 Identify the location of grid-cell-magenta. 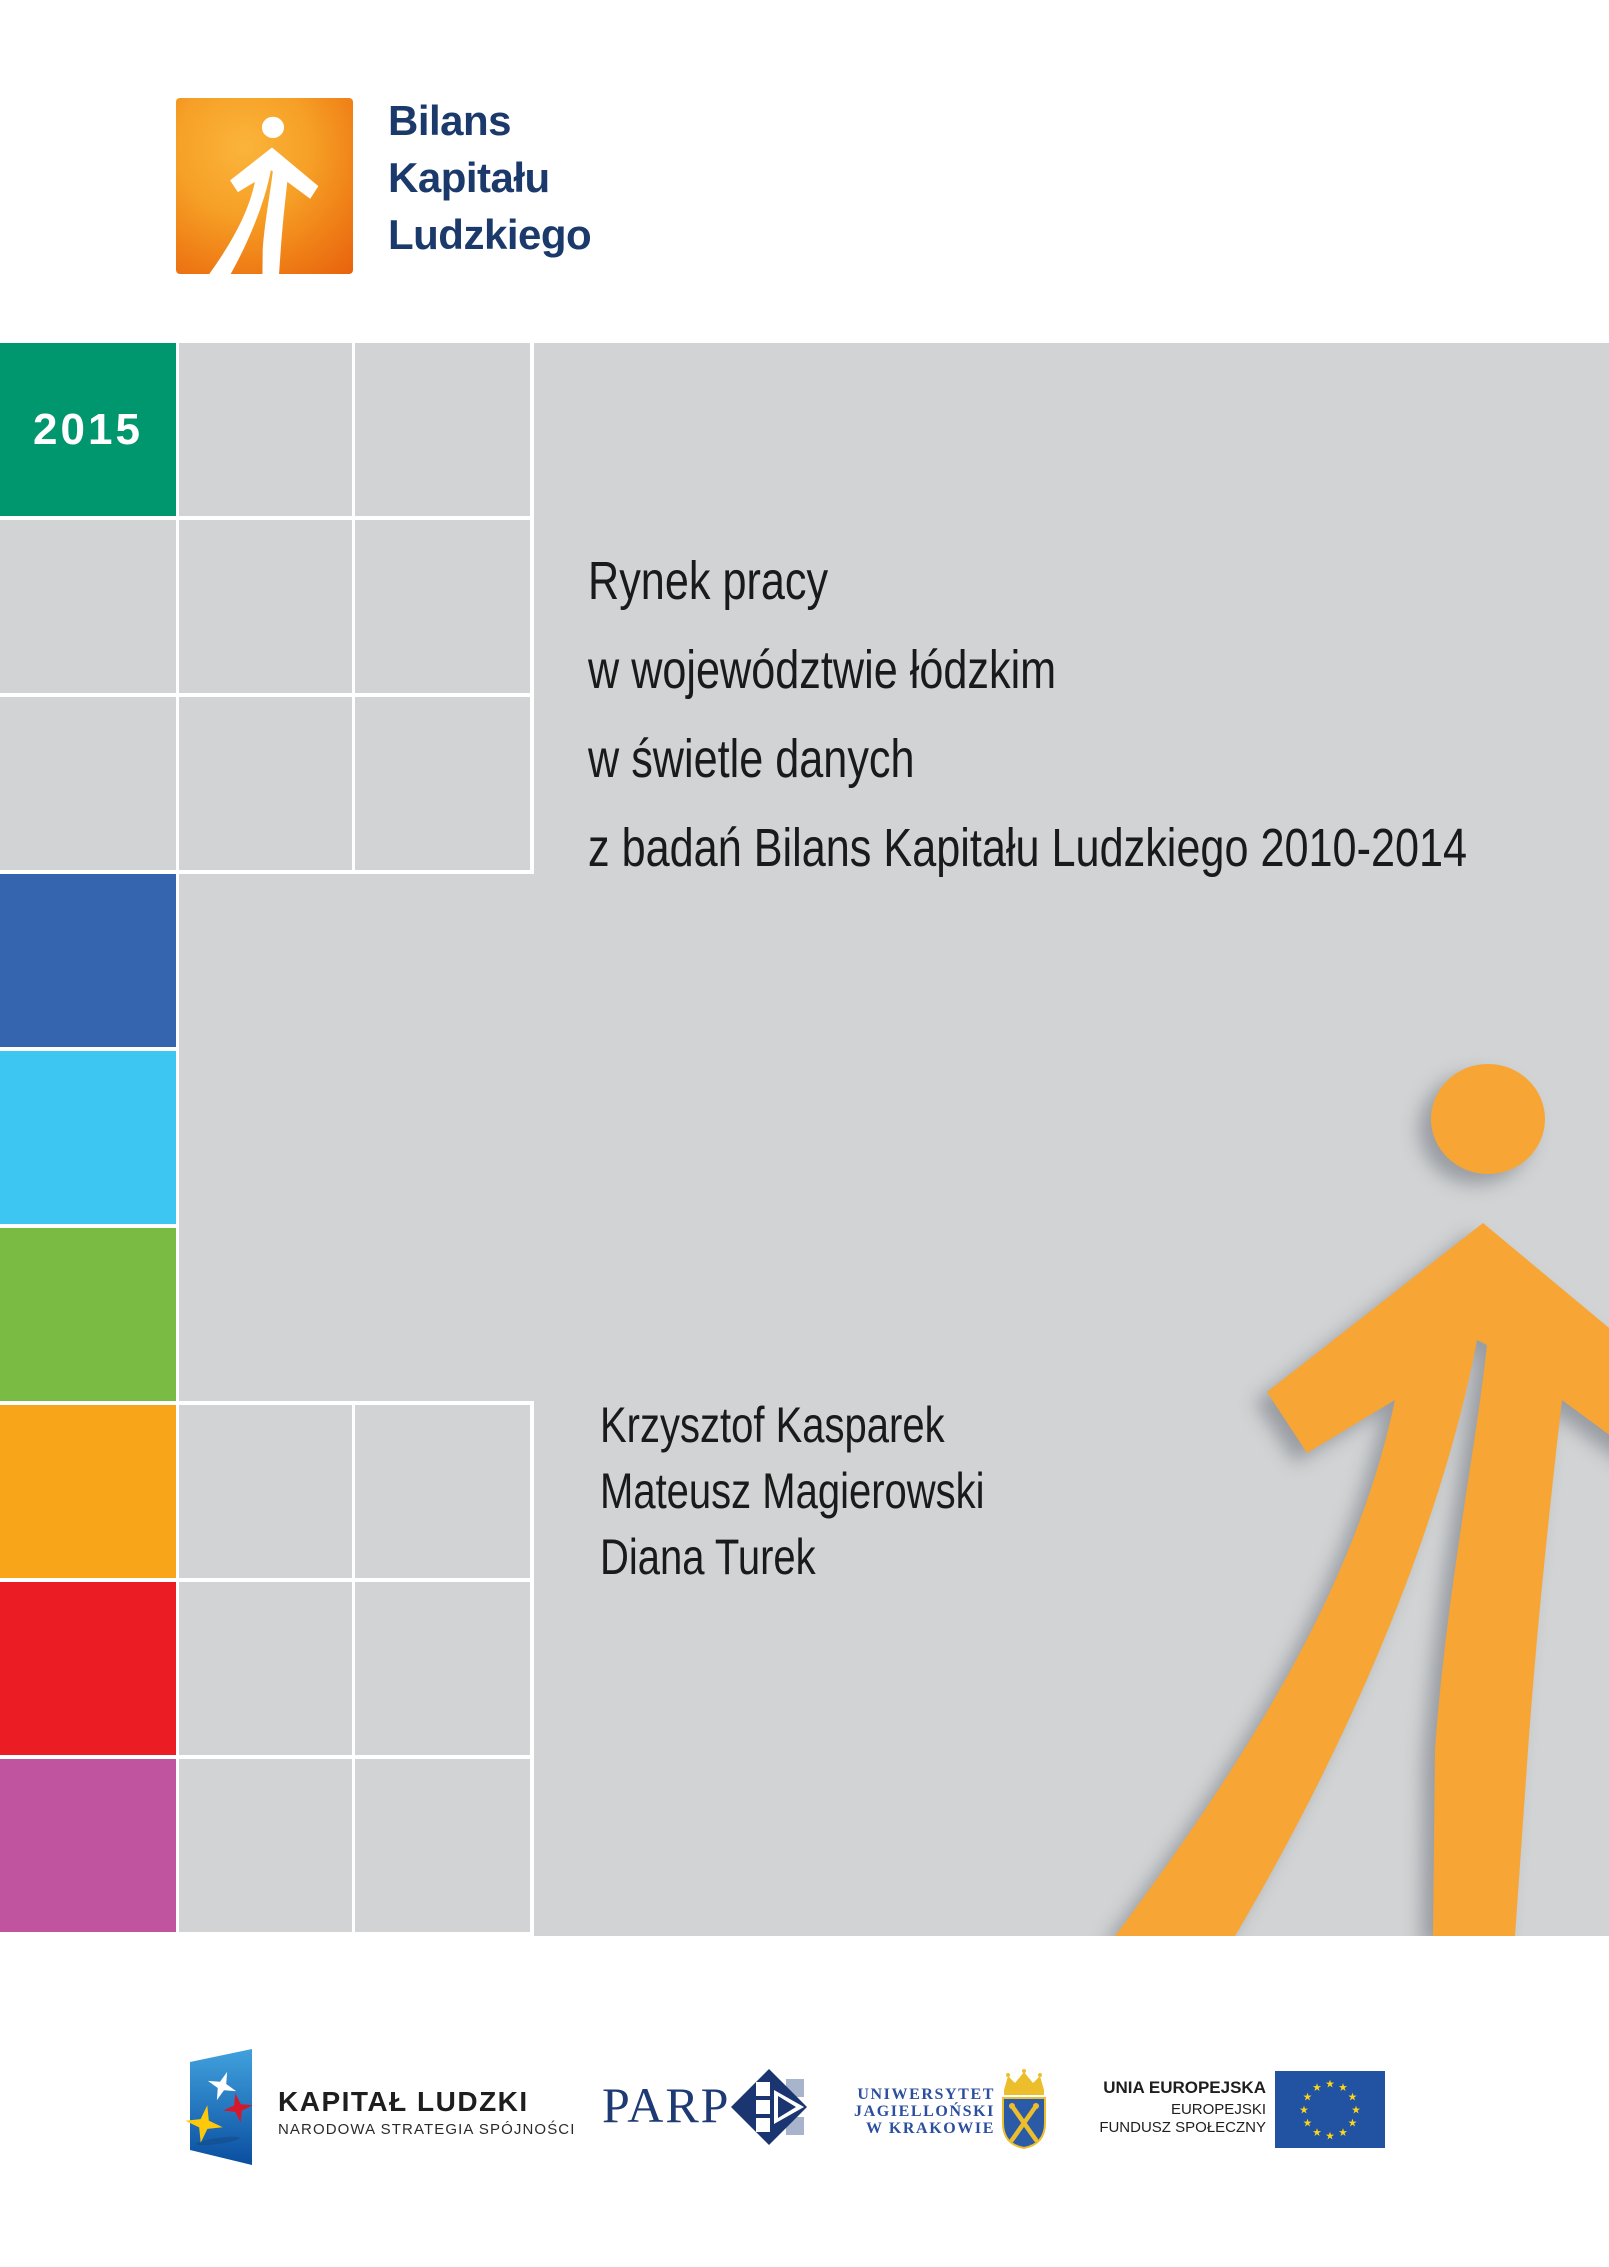
(88, 1845).